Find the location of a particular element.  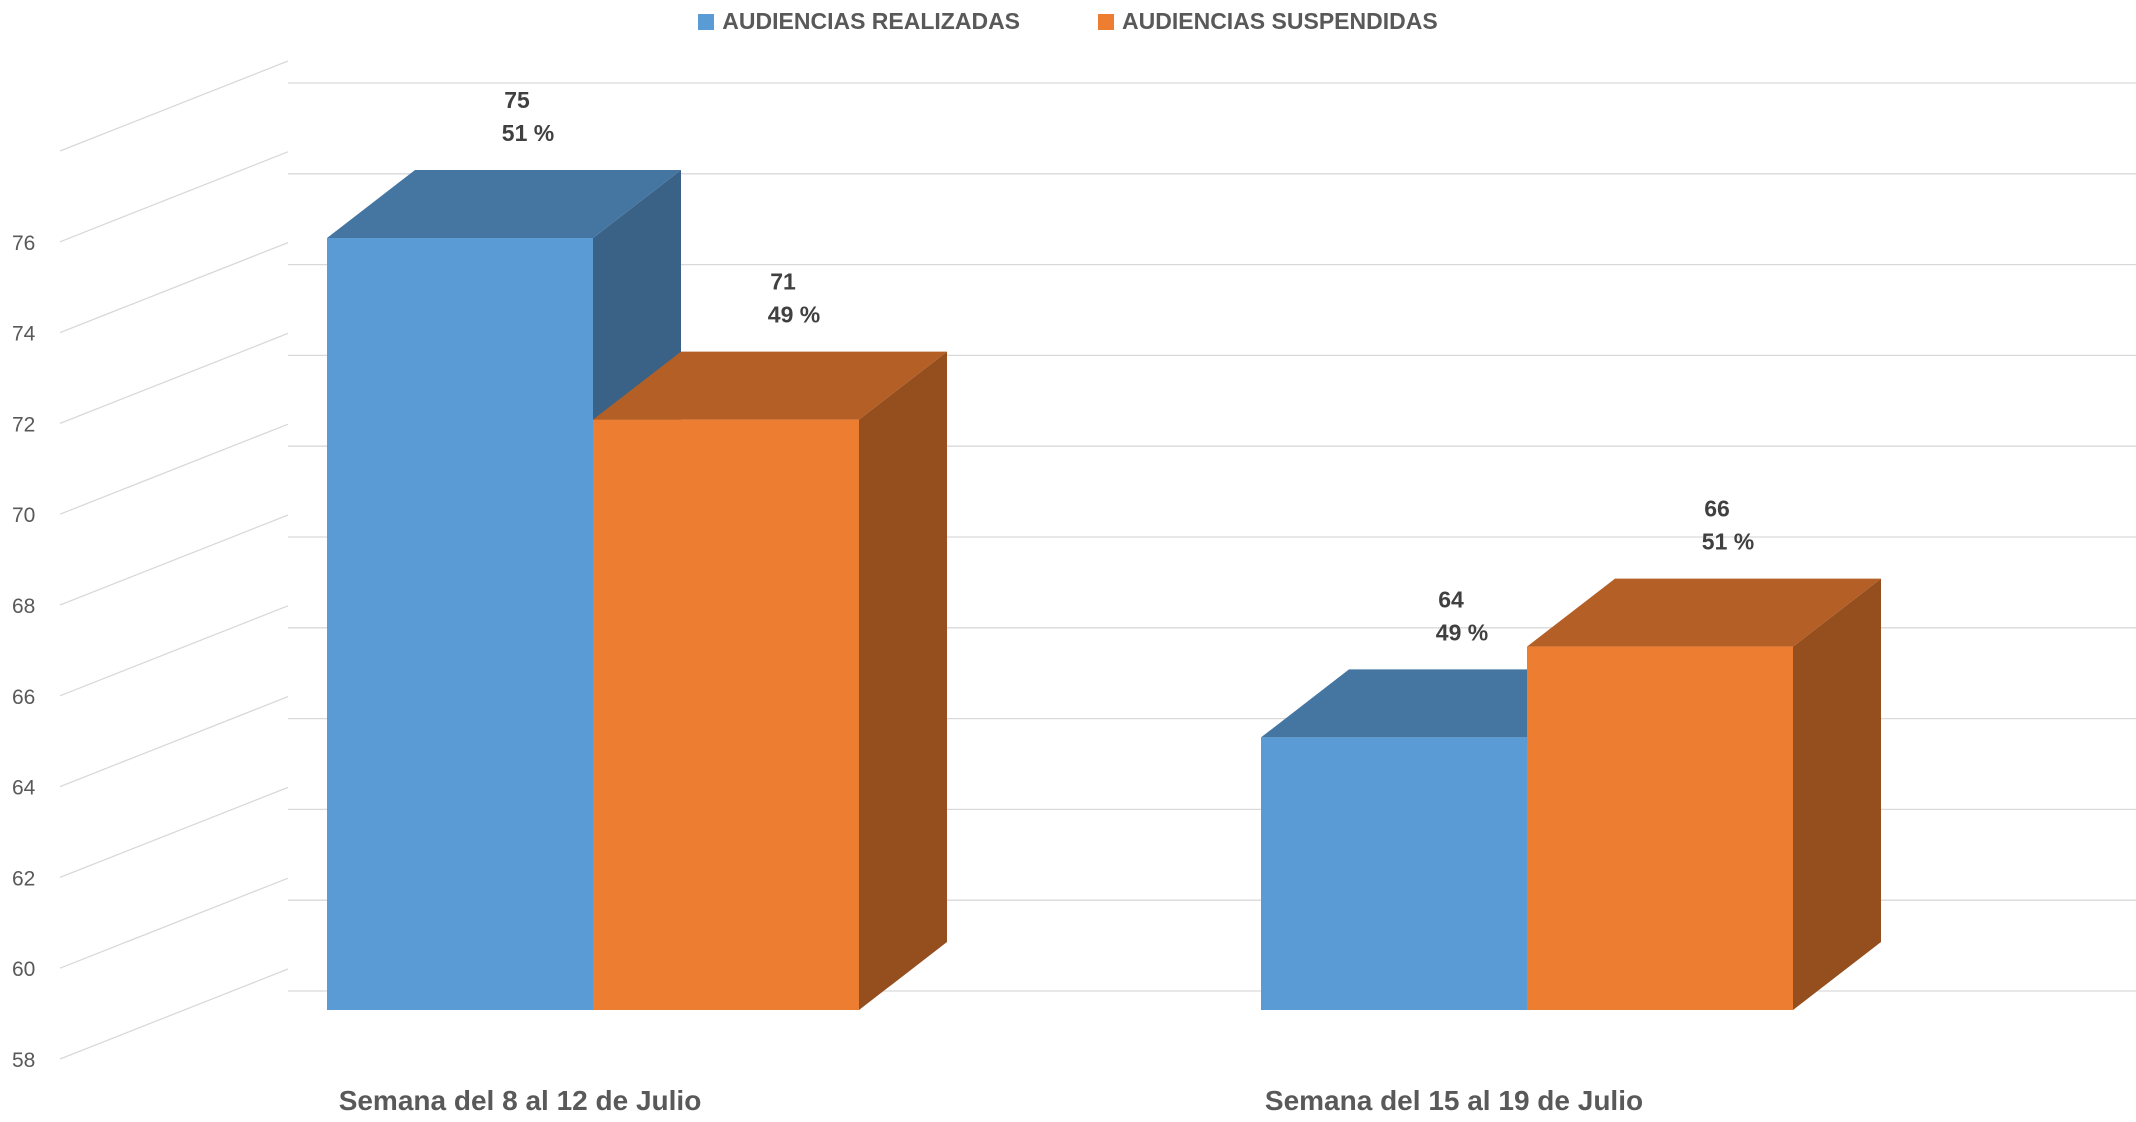

legend-label-realizadas: AUDIENCIAS REALIZADAS is located at coordinates (871, 21).